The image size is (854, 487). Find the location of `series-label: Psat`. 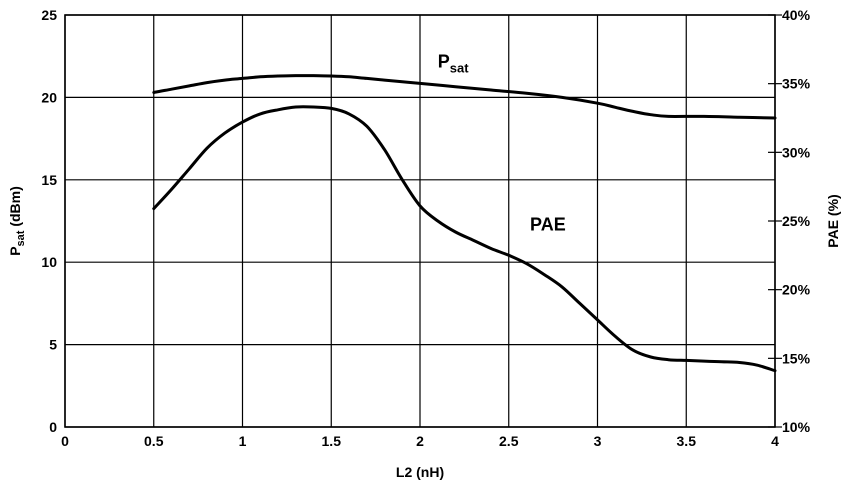

series-label: Psat is located at coordinates (453, 64).